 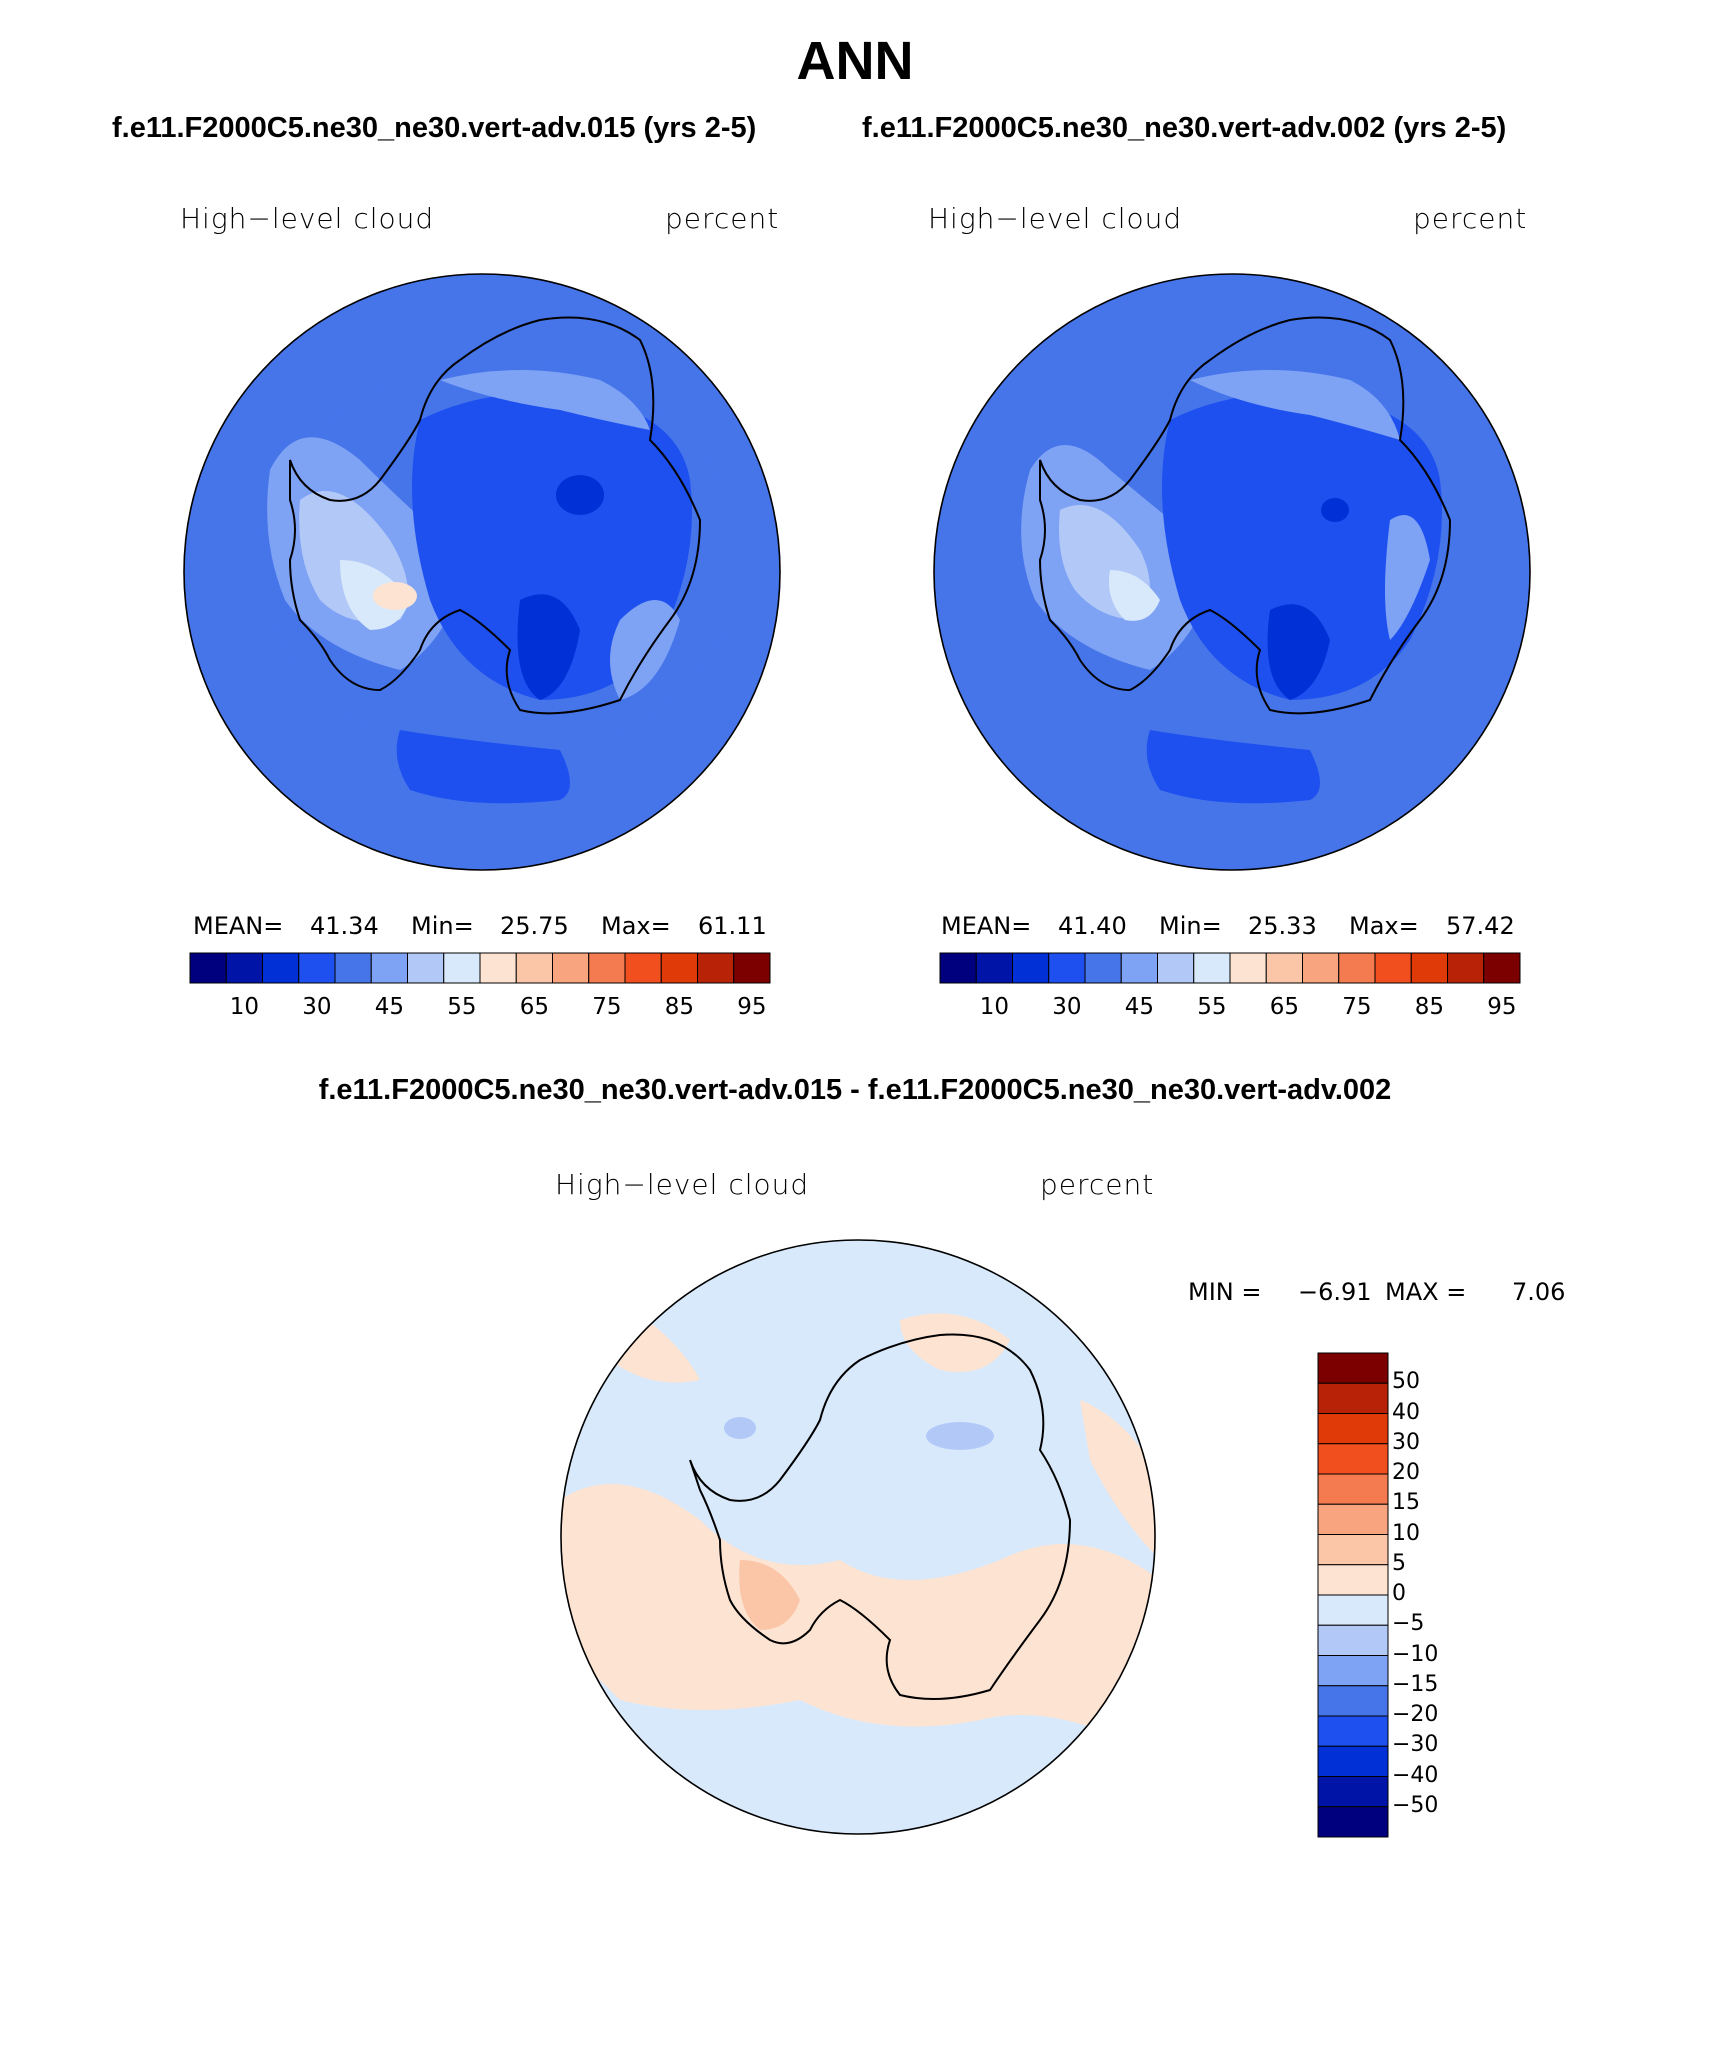 What do you see at coordinates (1426, 1292) in the screenshot?
I see `difference-max-label: MAX =` at bounding box center [1426, 1292].